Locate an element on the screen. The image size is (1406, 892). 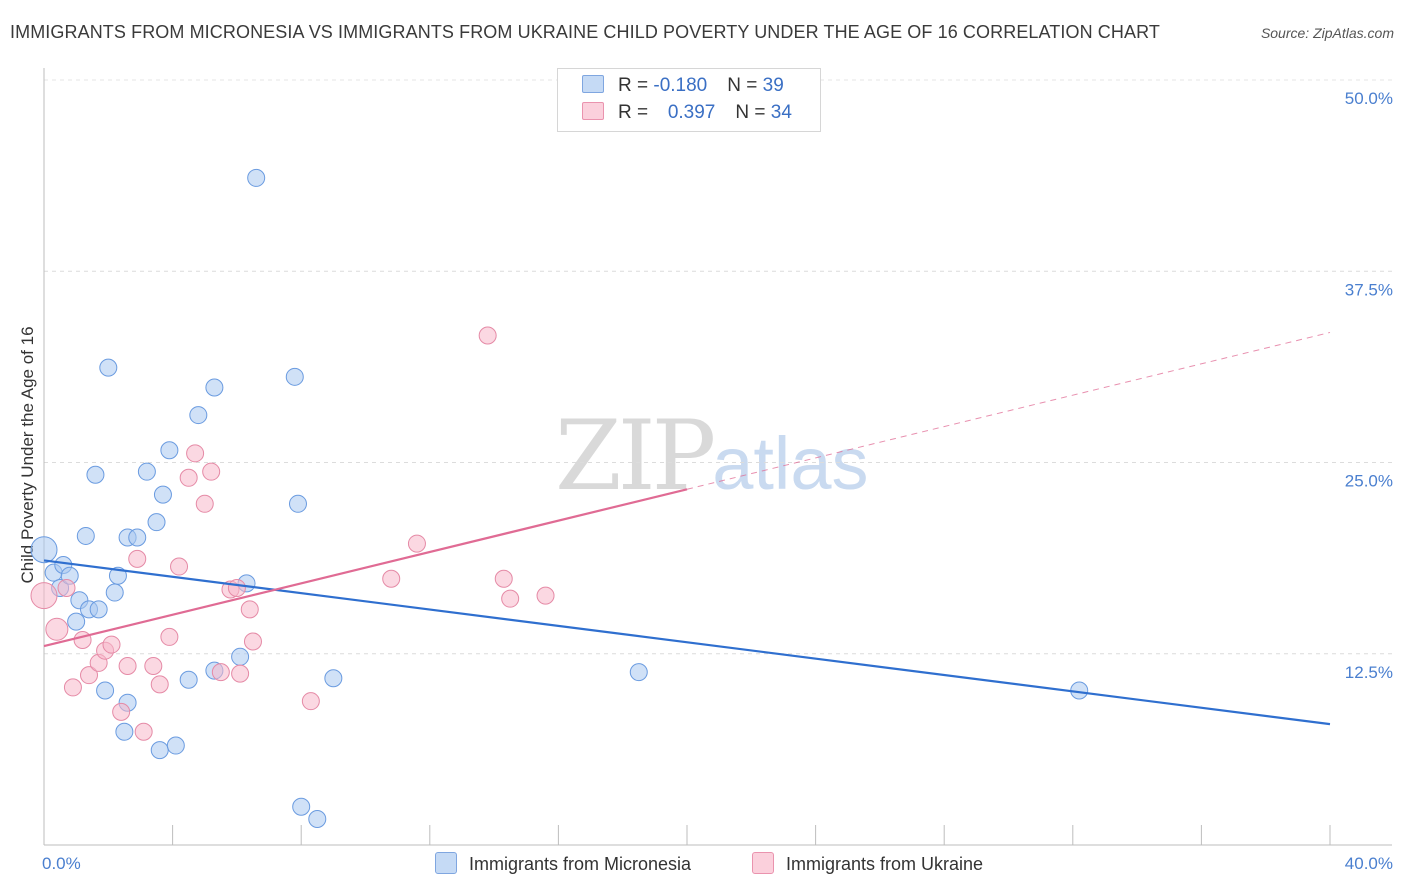
x-tick-label: 40.0% is located at coordinates (1369, 863).